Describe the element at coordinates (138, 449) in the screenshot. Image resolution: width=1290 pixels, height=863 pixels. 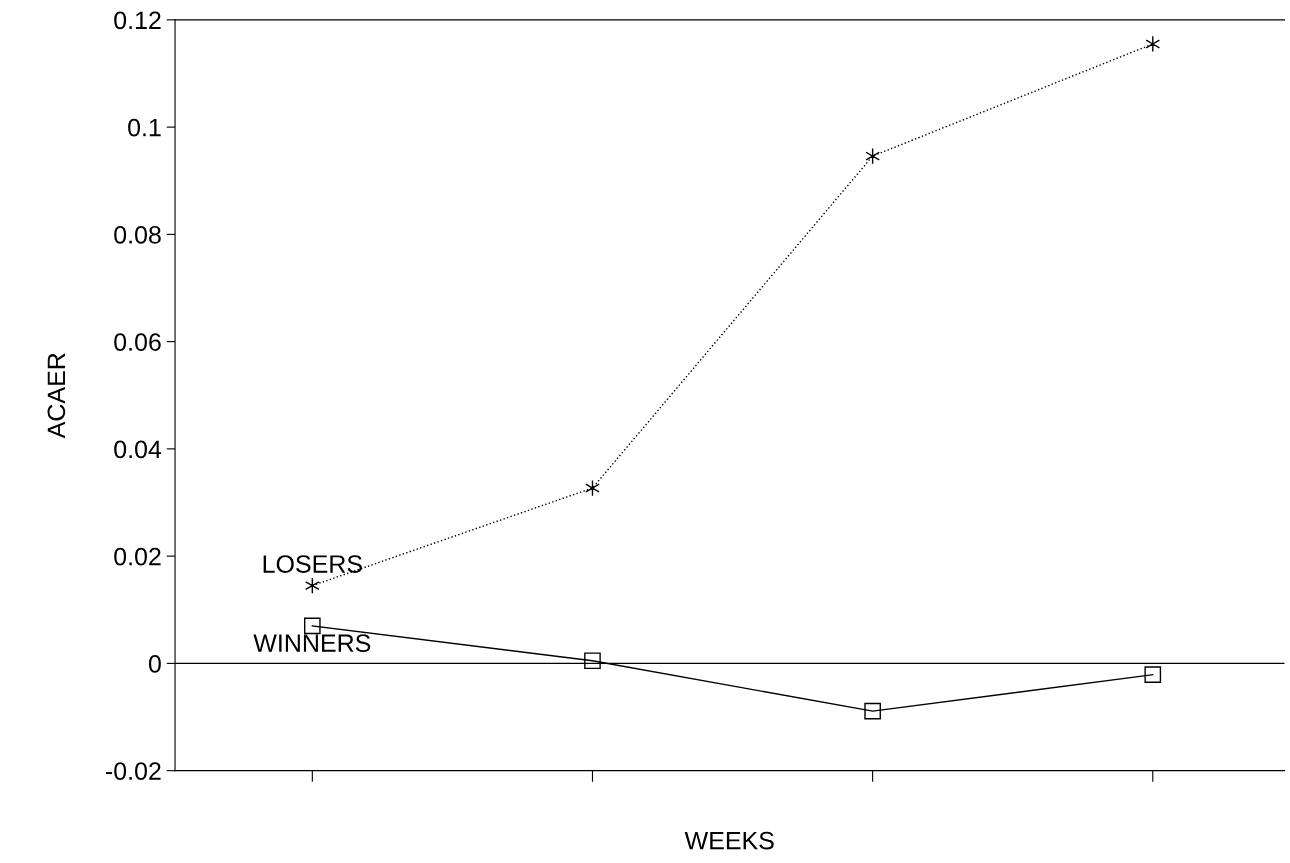
I see `y-tick-label: 0.04` at that location.